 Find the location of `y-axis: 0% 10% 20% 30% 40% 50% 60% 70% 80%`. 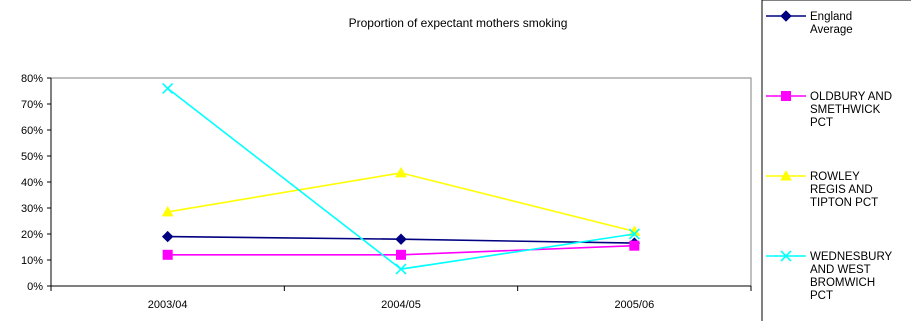

y-axis: 0% 10% 20% 30% 40% 50% 60% 70% 80% is located at coordinates (36, 183).